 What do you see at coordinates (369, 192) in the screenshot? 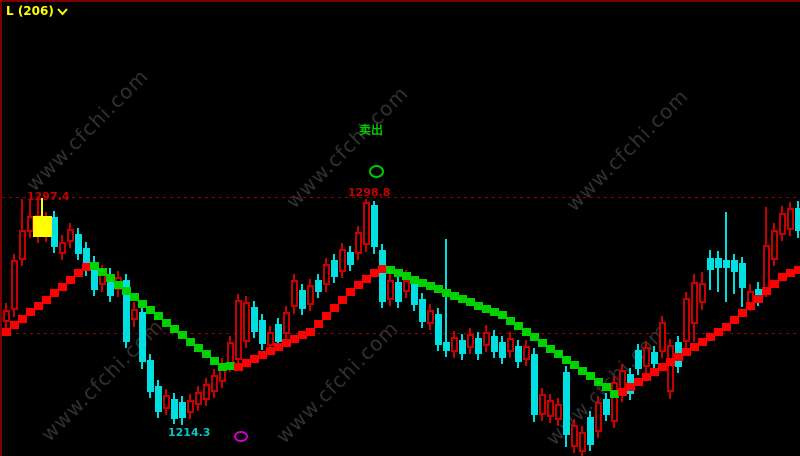
I see `price-label-high2: 1298.8` at bounding box center [369, 192].